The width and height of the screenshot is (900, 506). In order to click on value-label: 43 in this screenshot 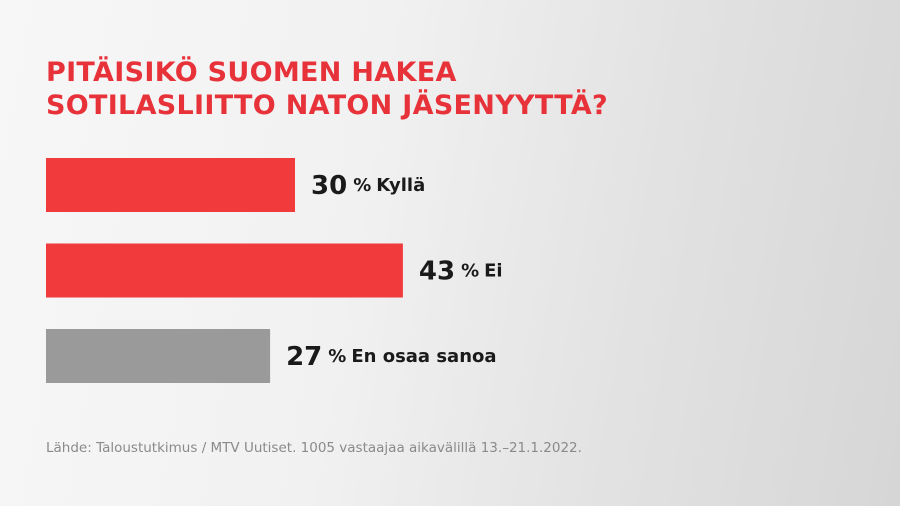, I will do `click(437, 271)`.